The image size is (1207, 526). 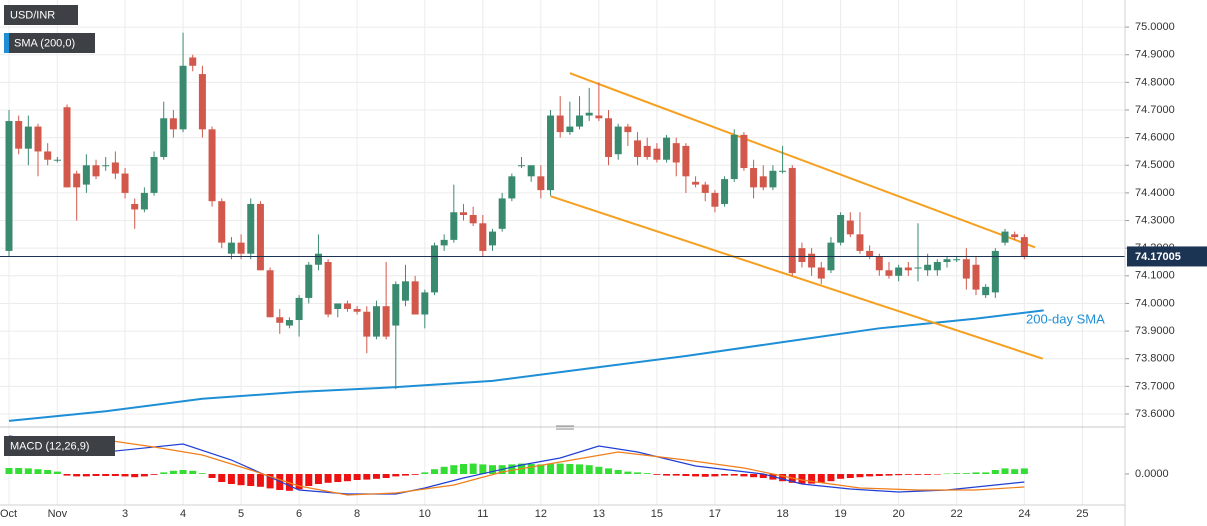 I want to click on indicator-box, so click(x=59, y=446).